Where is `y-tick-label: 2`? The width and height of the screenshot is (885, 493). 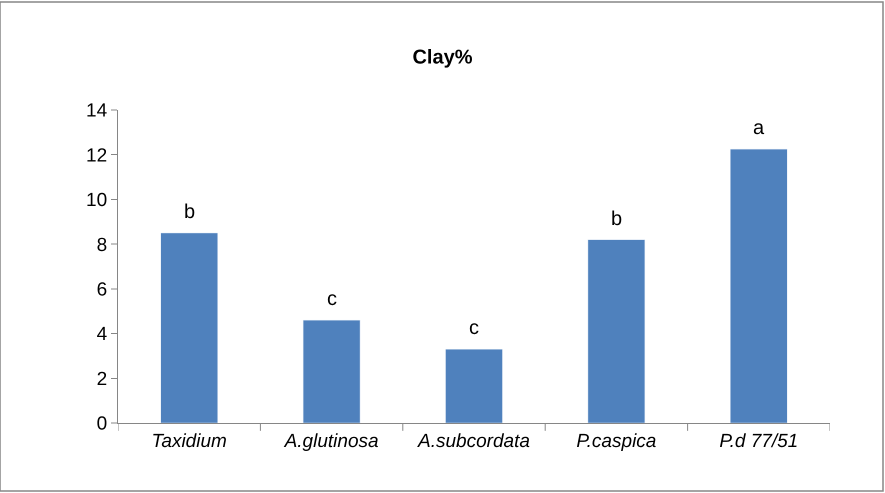
y-tick-label: 2 is located at coordinates (102, 379).